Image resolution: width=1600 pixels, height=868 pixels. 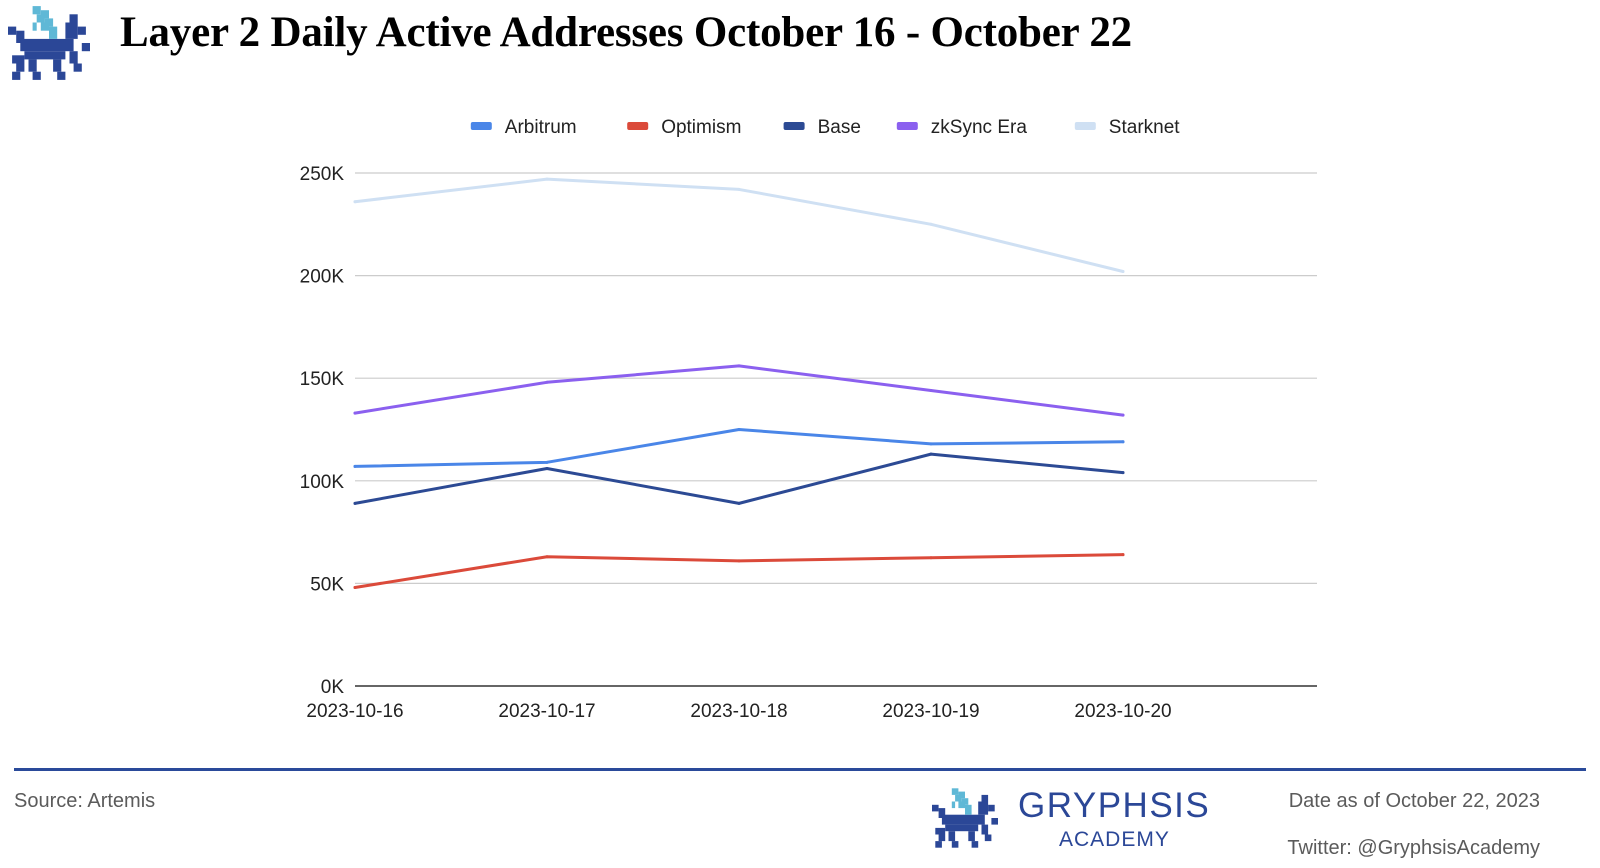 I want to click on legend-label: zkSync Era, so click(x=979, y=127).